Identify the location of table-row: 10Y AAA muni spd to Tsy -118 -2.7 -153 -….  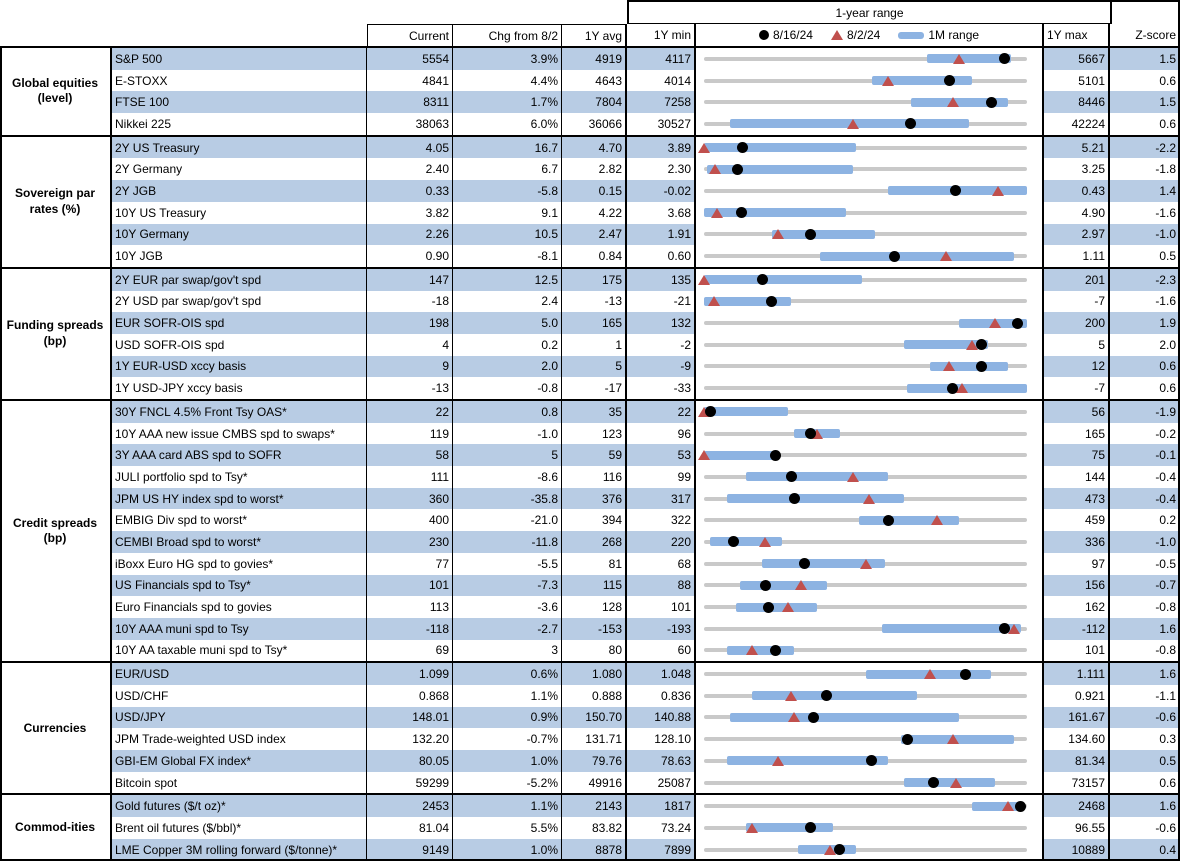
(646, 628).